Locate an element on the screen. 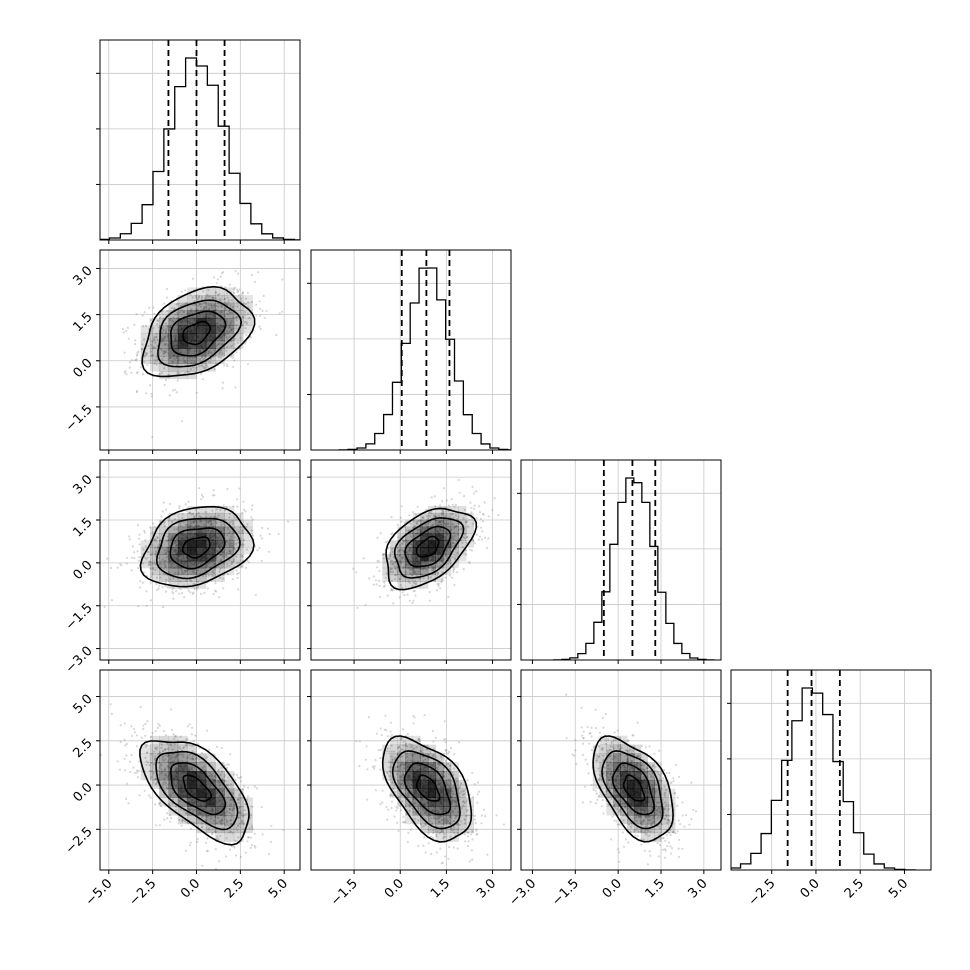  y-tick-label: 1.5 is located at coordinates (82, 322).